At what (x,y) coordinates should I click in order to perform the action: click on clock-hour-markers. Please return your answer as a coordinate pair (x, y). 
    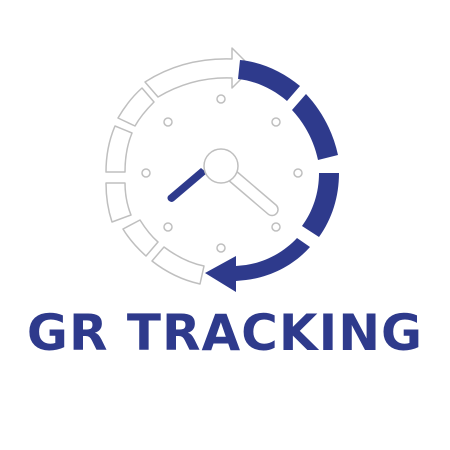
    Looking at the image, I should click on (222, 173).